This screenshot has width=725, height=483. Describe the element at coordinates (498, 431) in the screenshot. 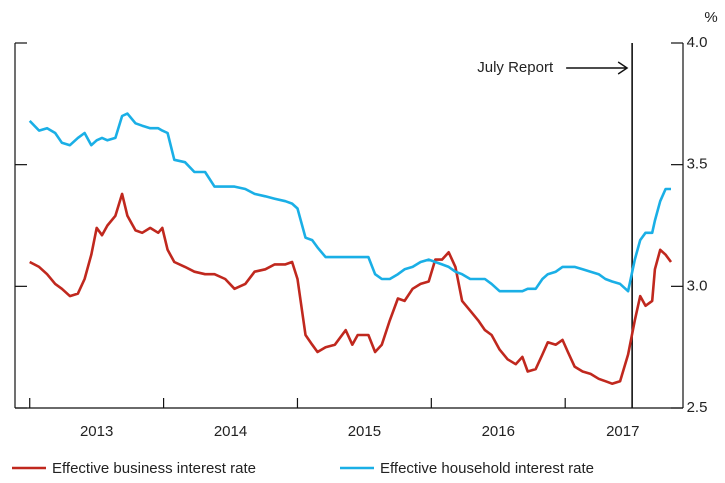

I see `x-tick-label: 2016` at that location.